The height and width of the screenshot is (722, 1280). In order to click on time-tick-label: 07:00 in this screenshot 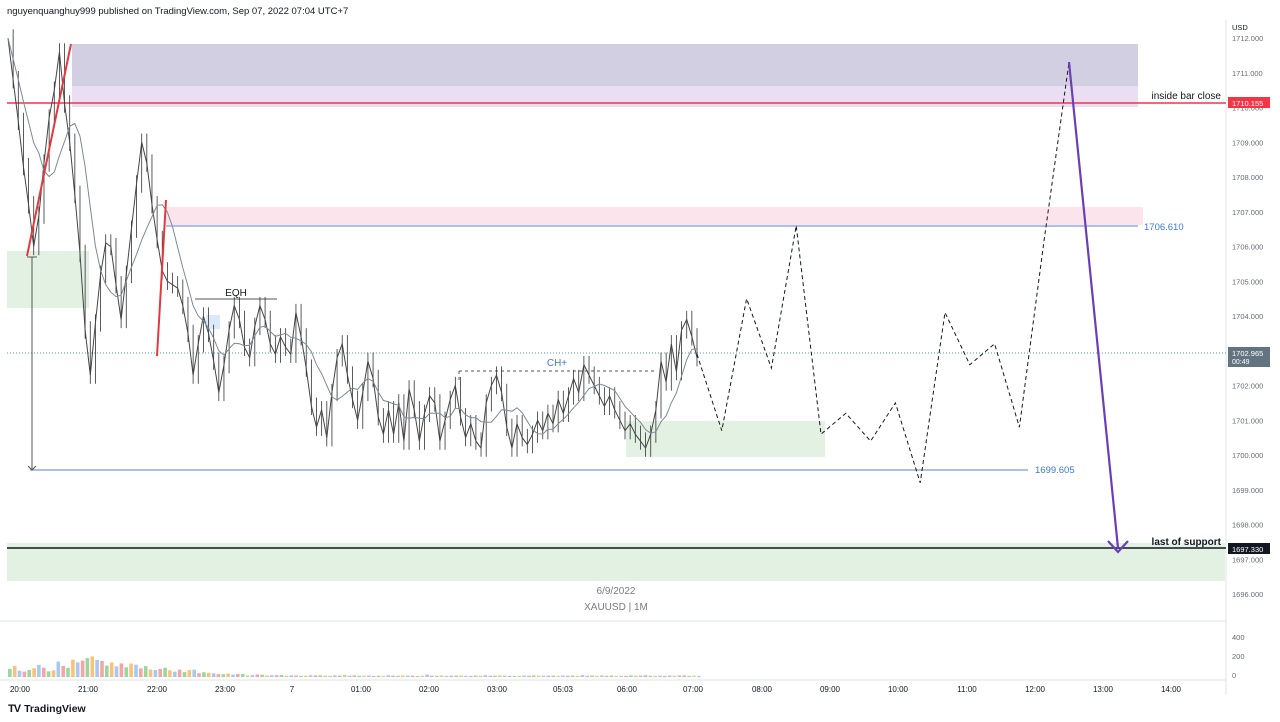, I will do `click(693, 689)`.